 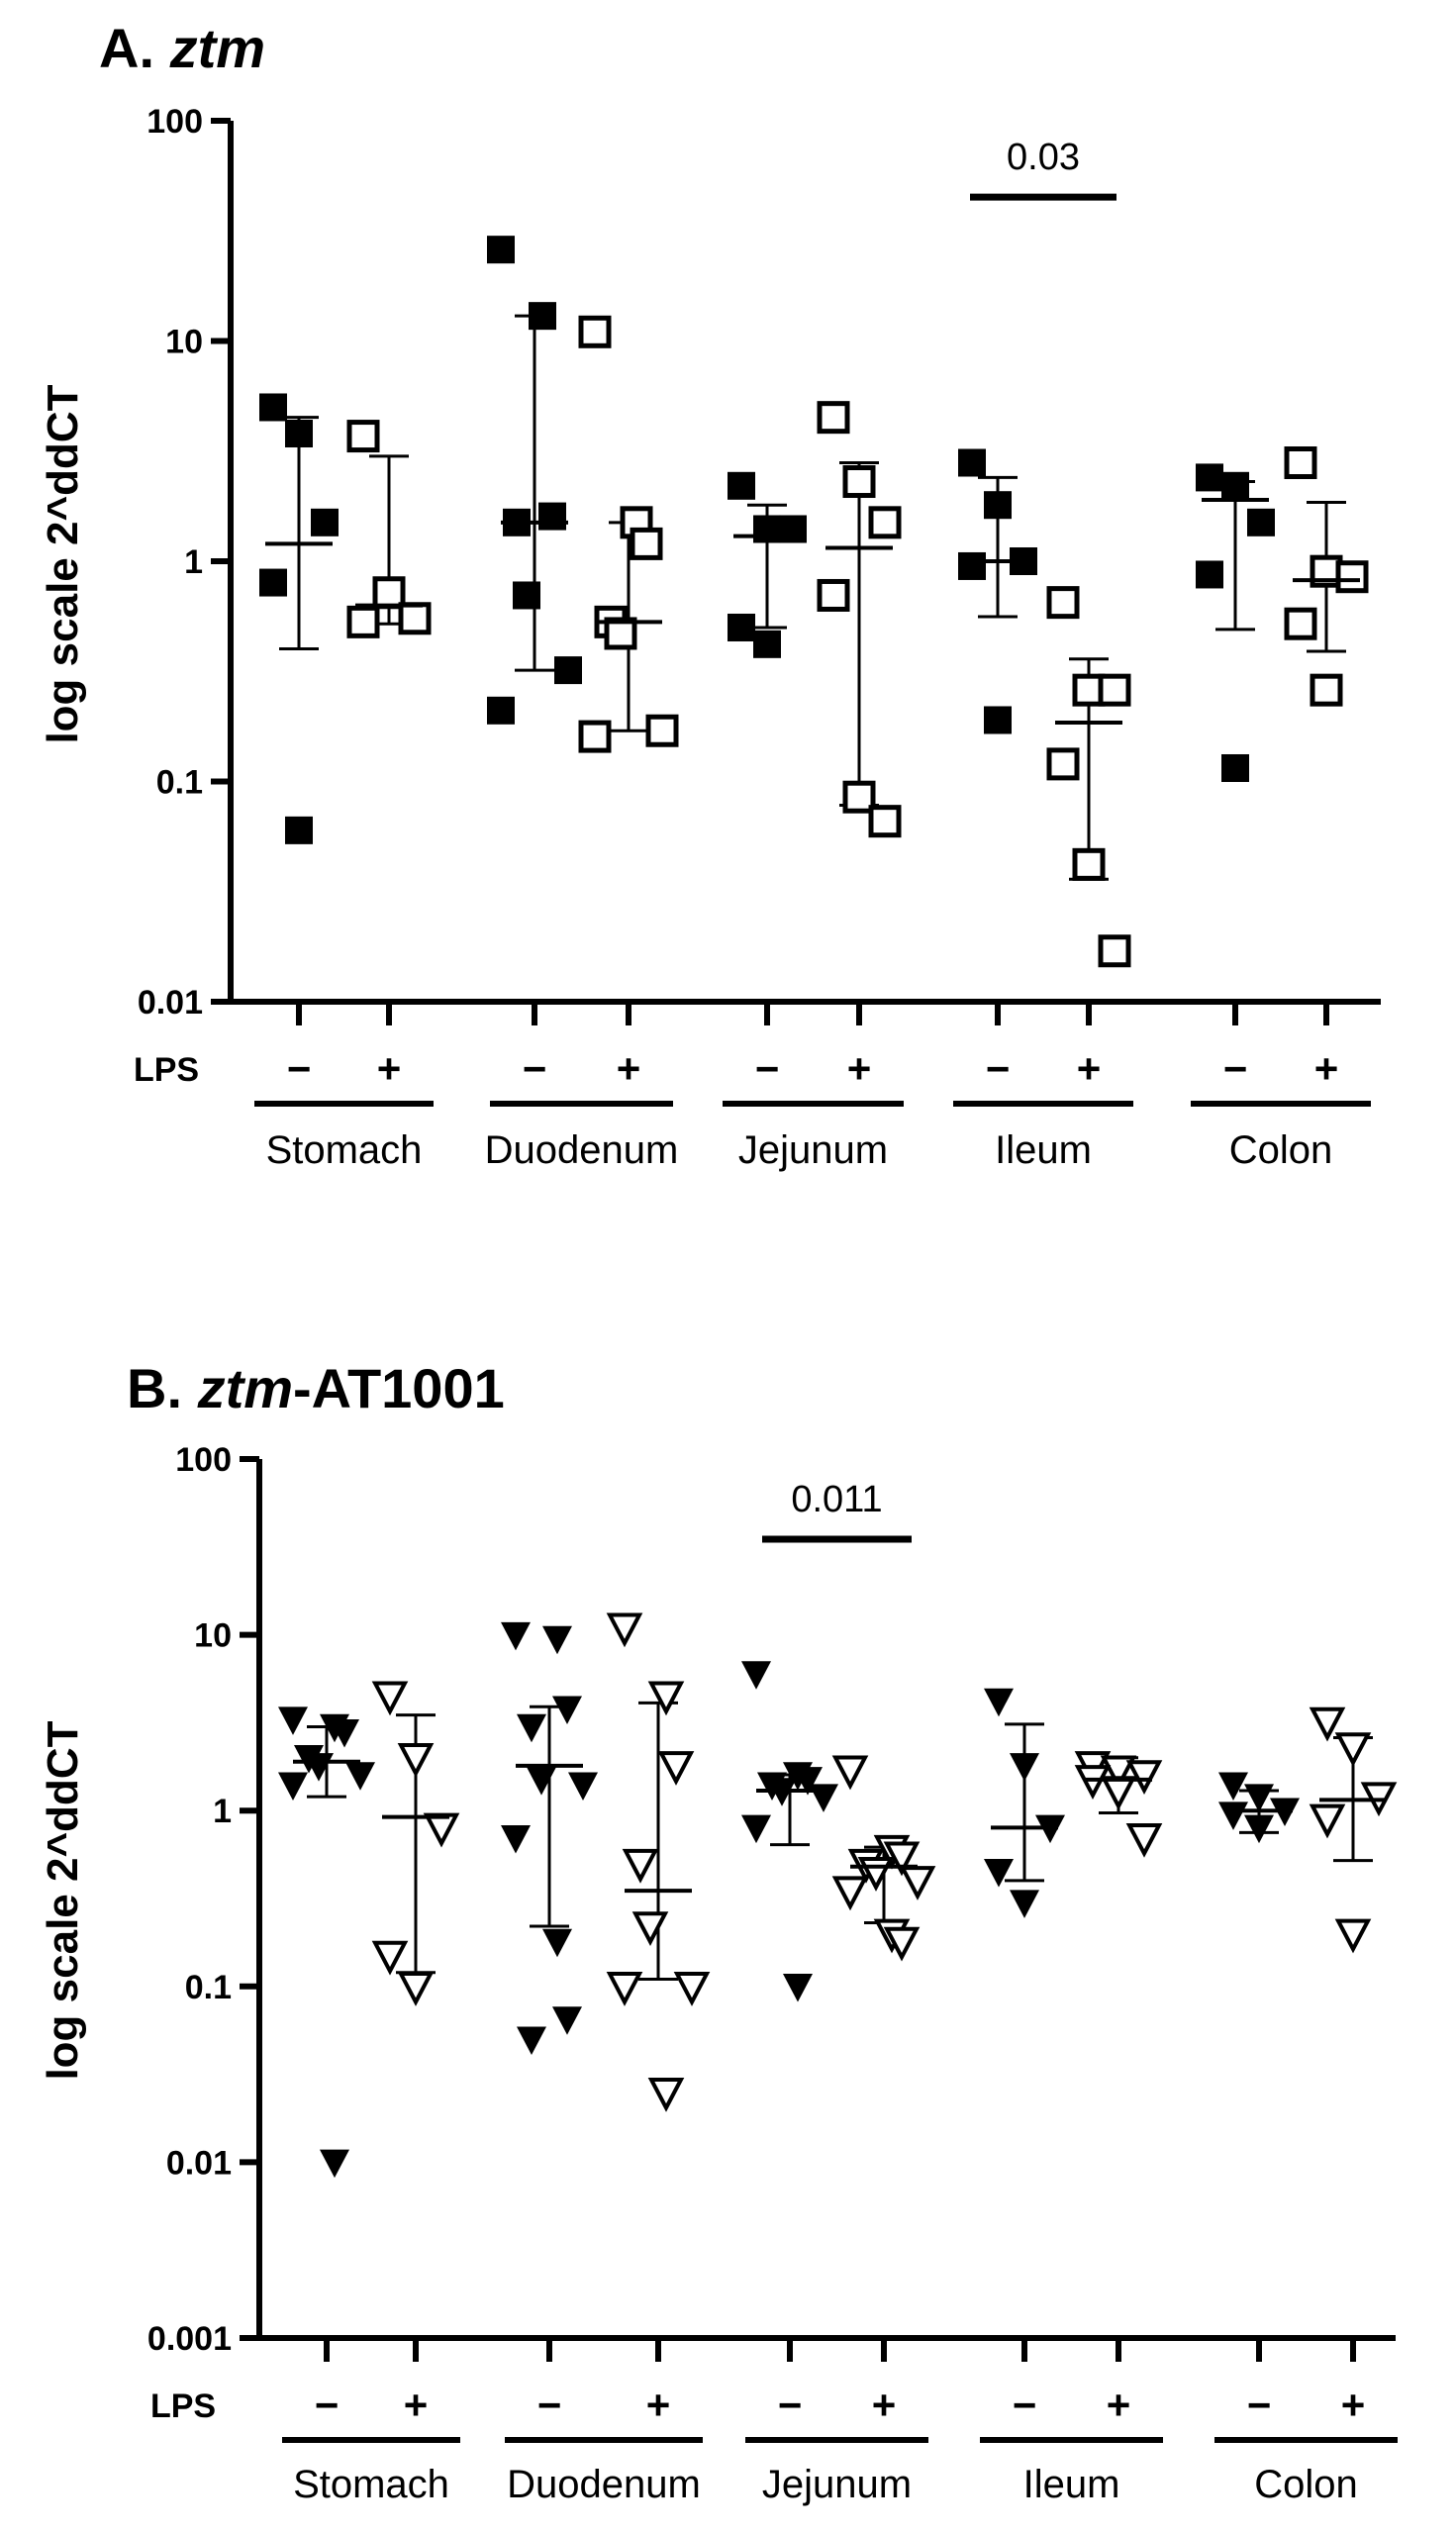 What do you see at coordinates (166, 1070) in the screenshot?
I see `panel-a-lps-label: LPS` at bounding box center [166, 1070].